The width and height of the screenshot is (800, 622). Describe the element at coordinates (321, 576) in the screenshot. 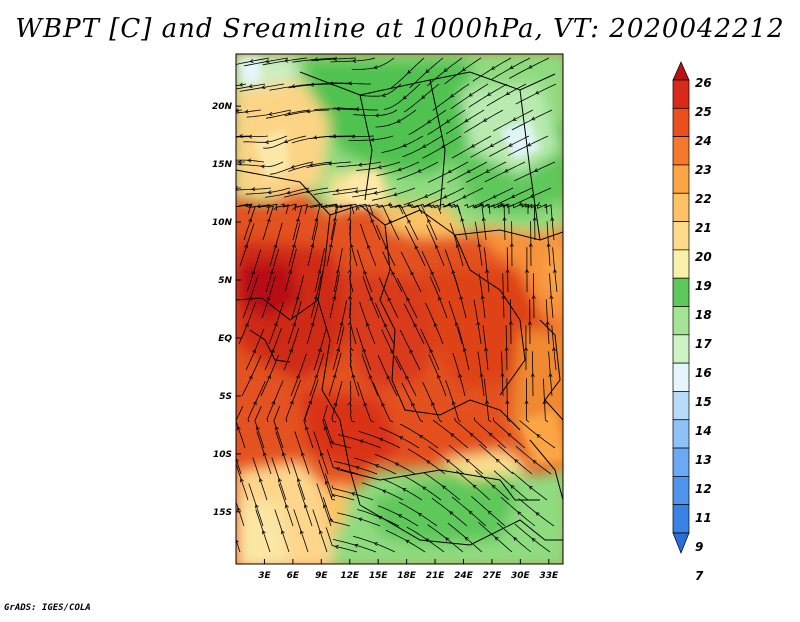

I see `lon-label: 9E` at that location.